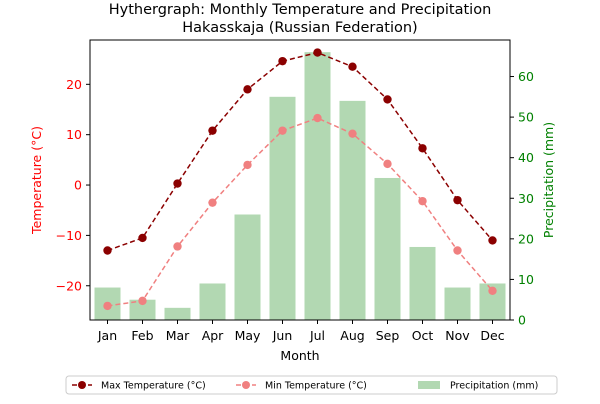 The width and height of the screenshot is (600, 404). I want to click on x-axis-label: Month, so click(299, 355).